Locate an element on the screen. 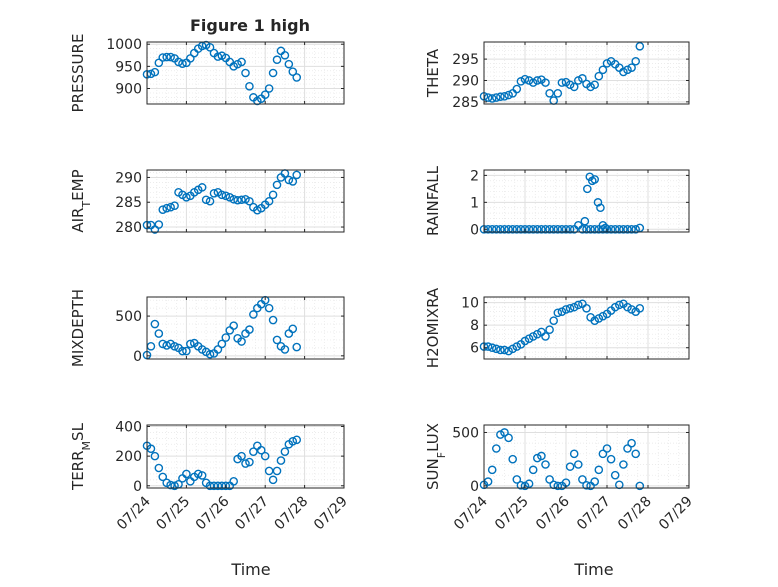 The image size is (778, 587). y-axis-label: PRESSURE is located at coordinates (78, 73).